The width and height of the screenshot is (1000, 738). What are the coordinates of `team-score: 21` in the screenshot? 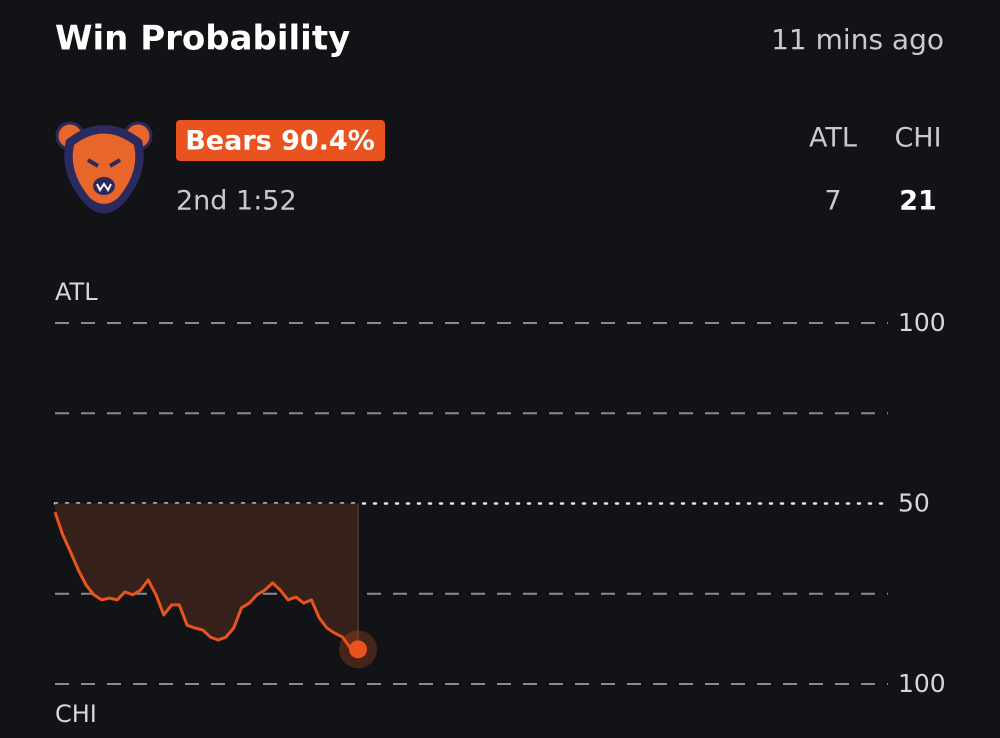 It's located at (918, 201).